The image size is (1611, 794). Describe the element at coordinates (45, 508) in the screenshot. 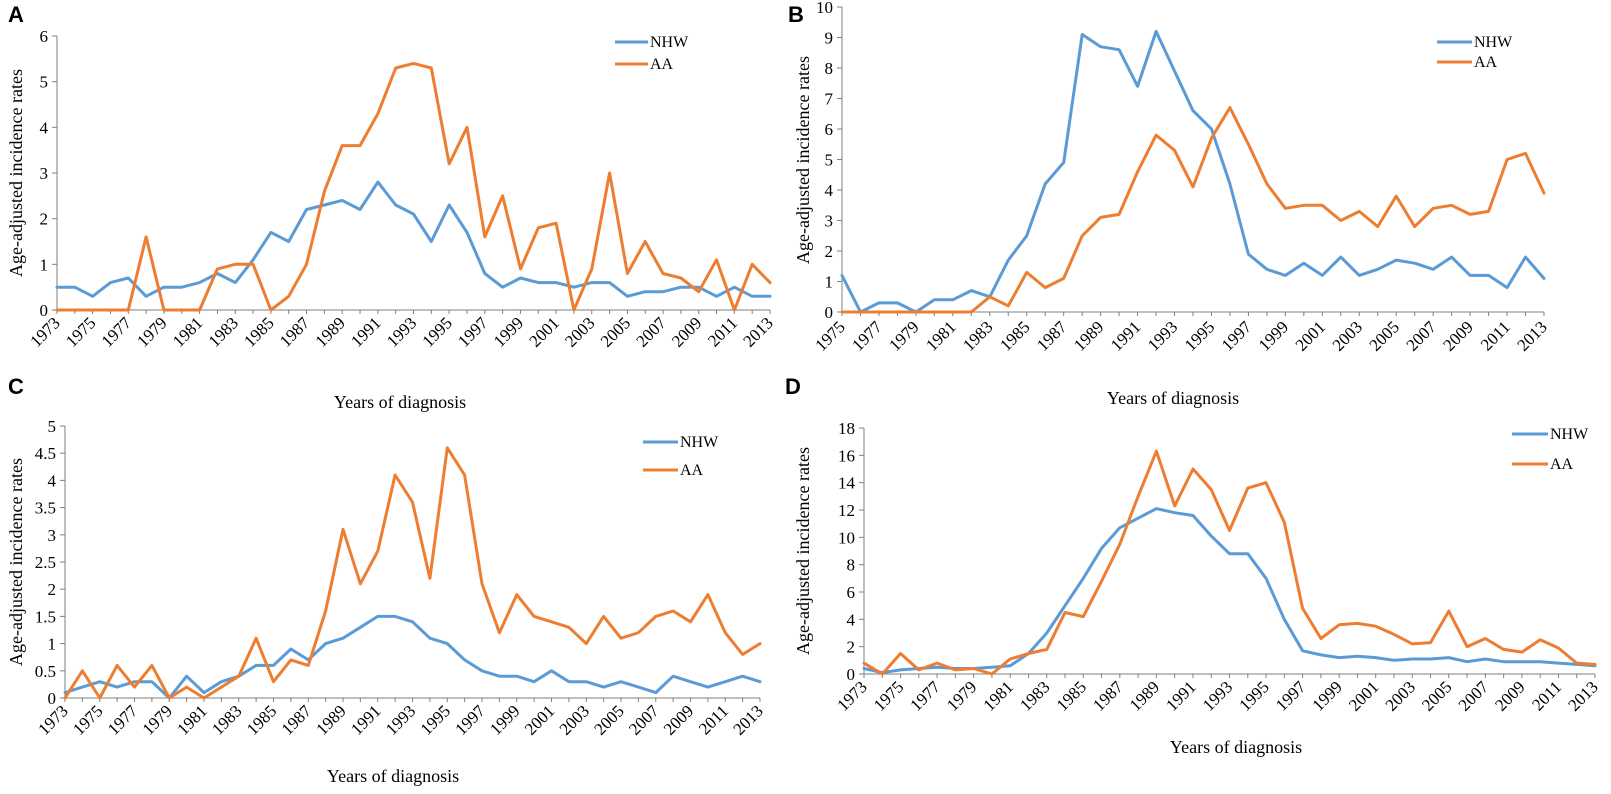

I see `y-tick-label: 3.5` at that location.